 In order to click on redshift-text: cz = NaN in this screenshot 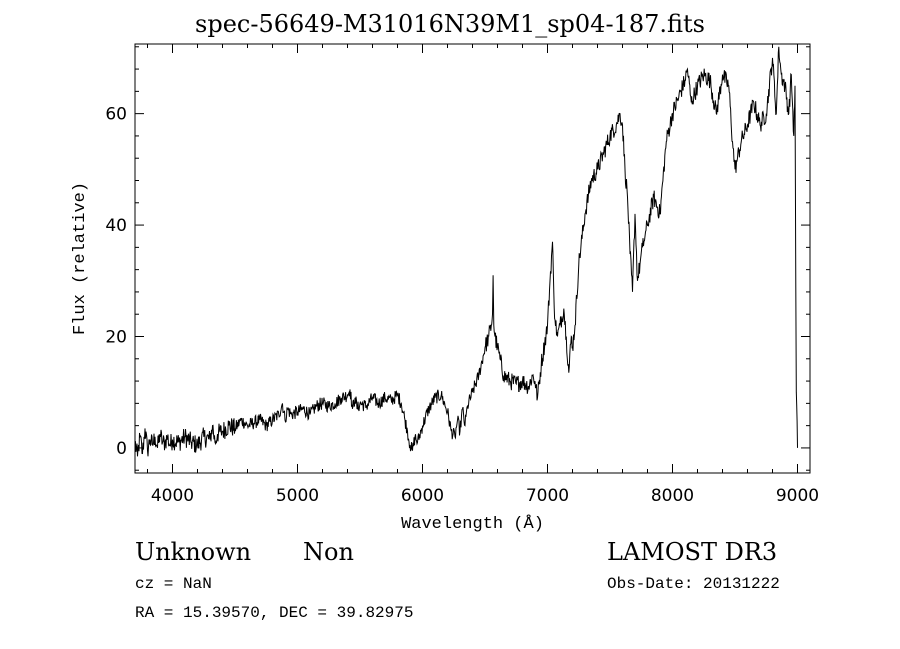, I will do `click(173, 584)`.